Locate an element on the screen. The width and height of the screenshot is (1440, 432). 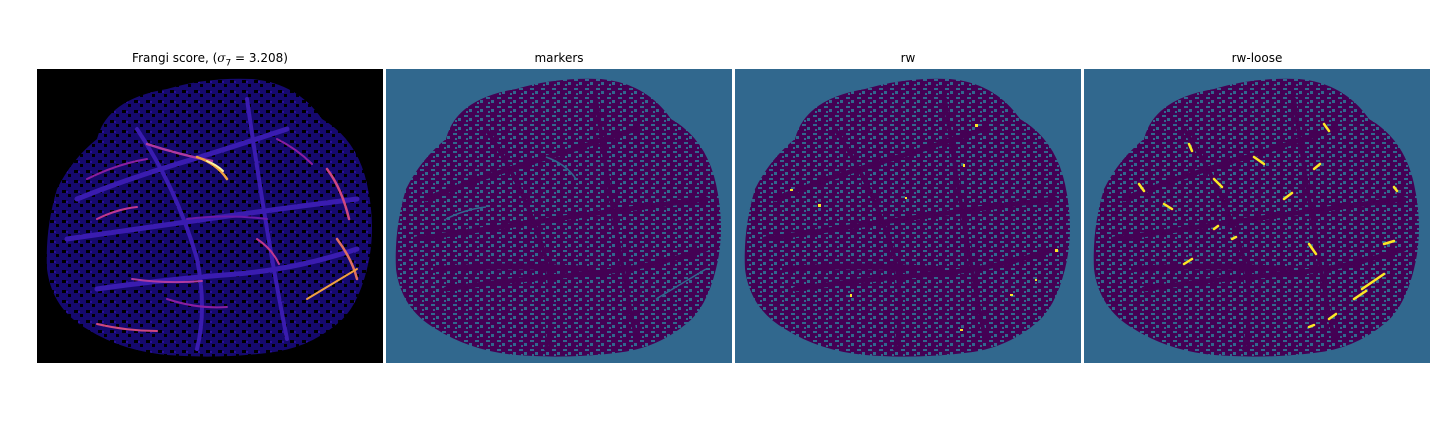
frangi-panel-title: Frangi score, (σ7 = 3.208) is located at coordinates (210, 60).